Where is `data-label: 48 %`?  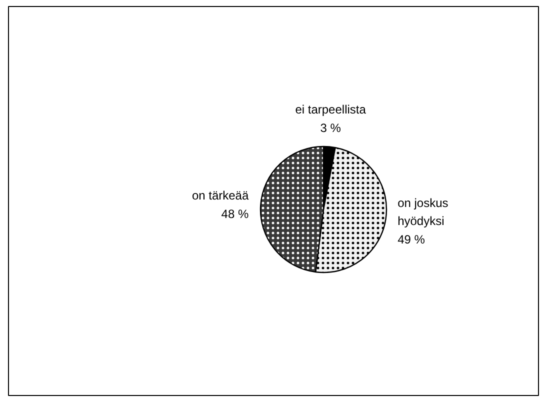 data-label: 48 % is located at coordinates (235, 213).